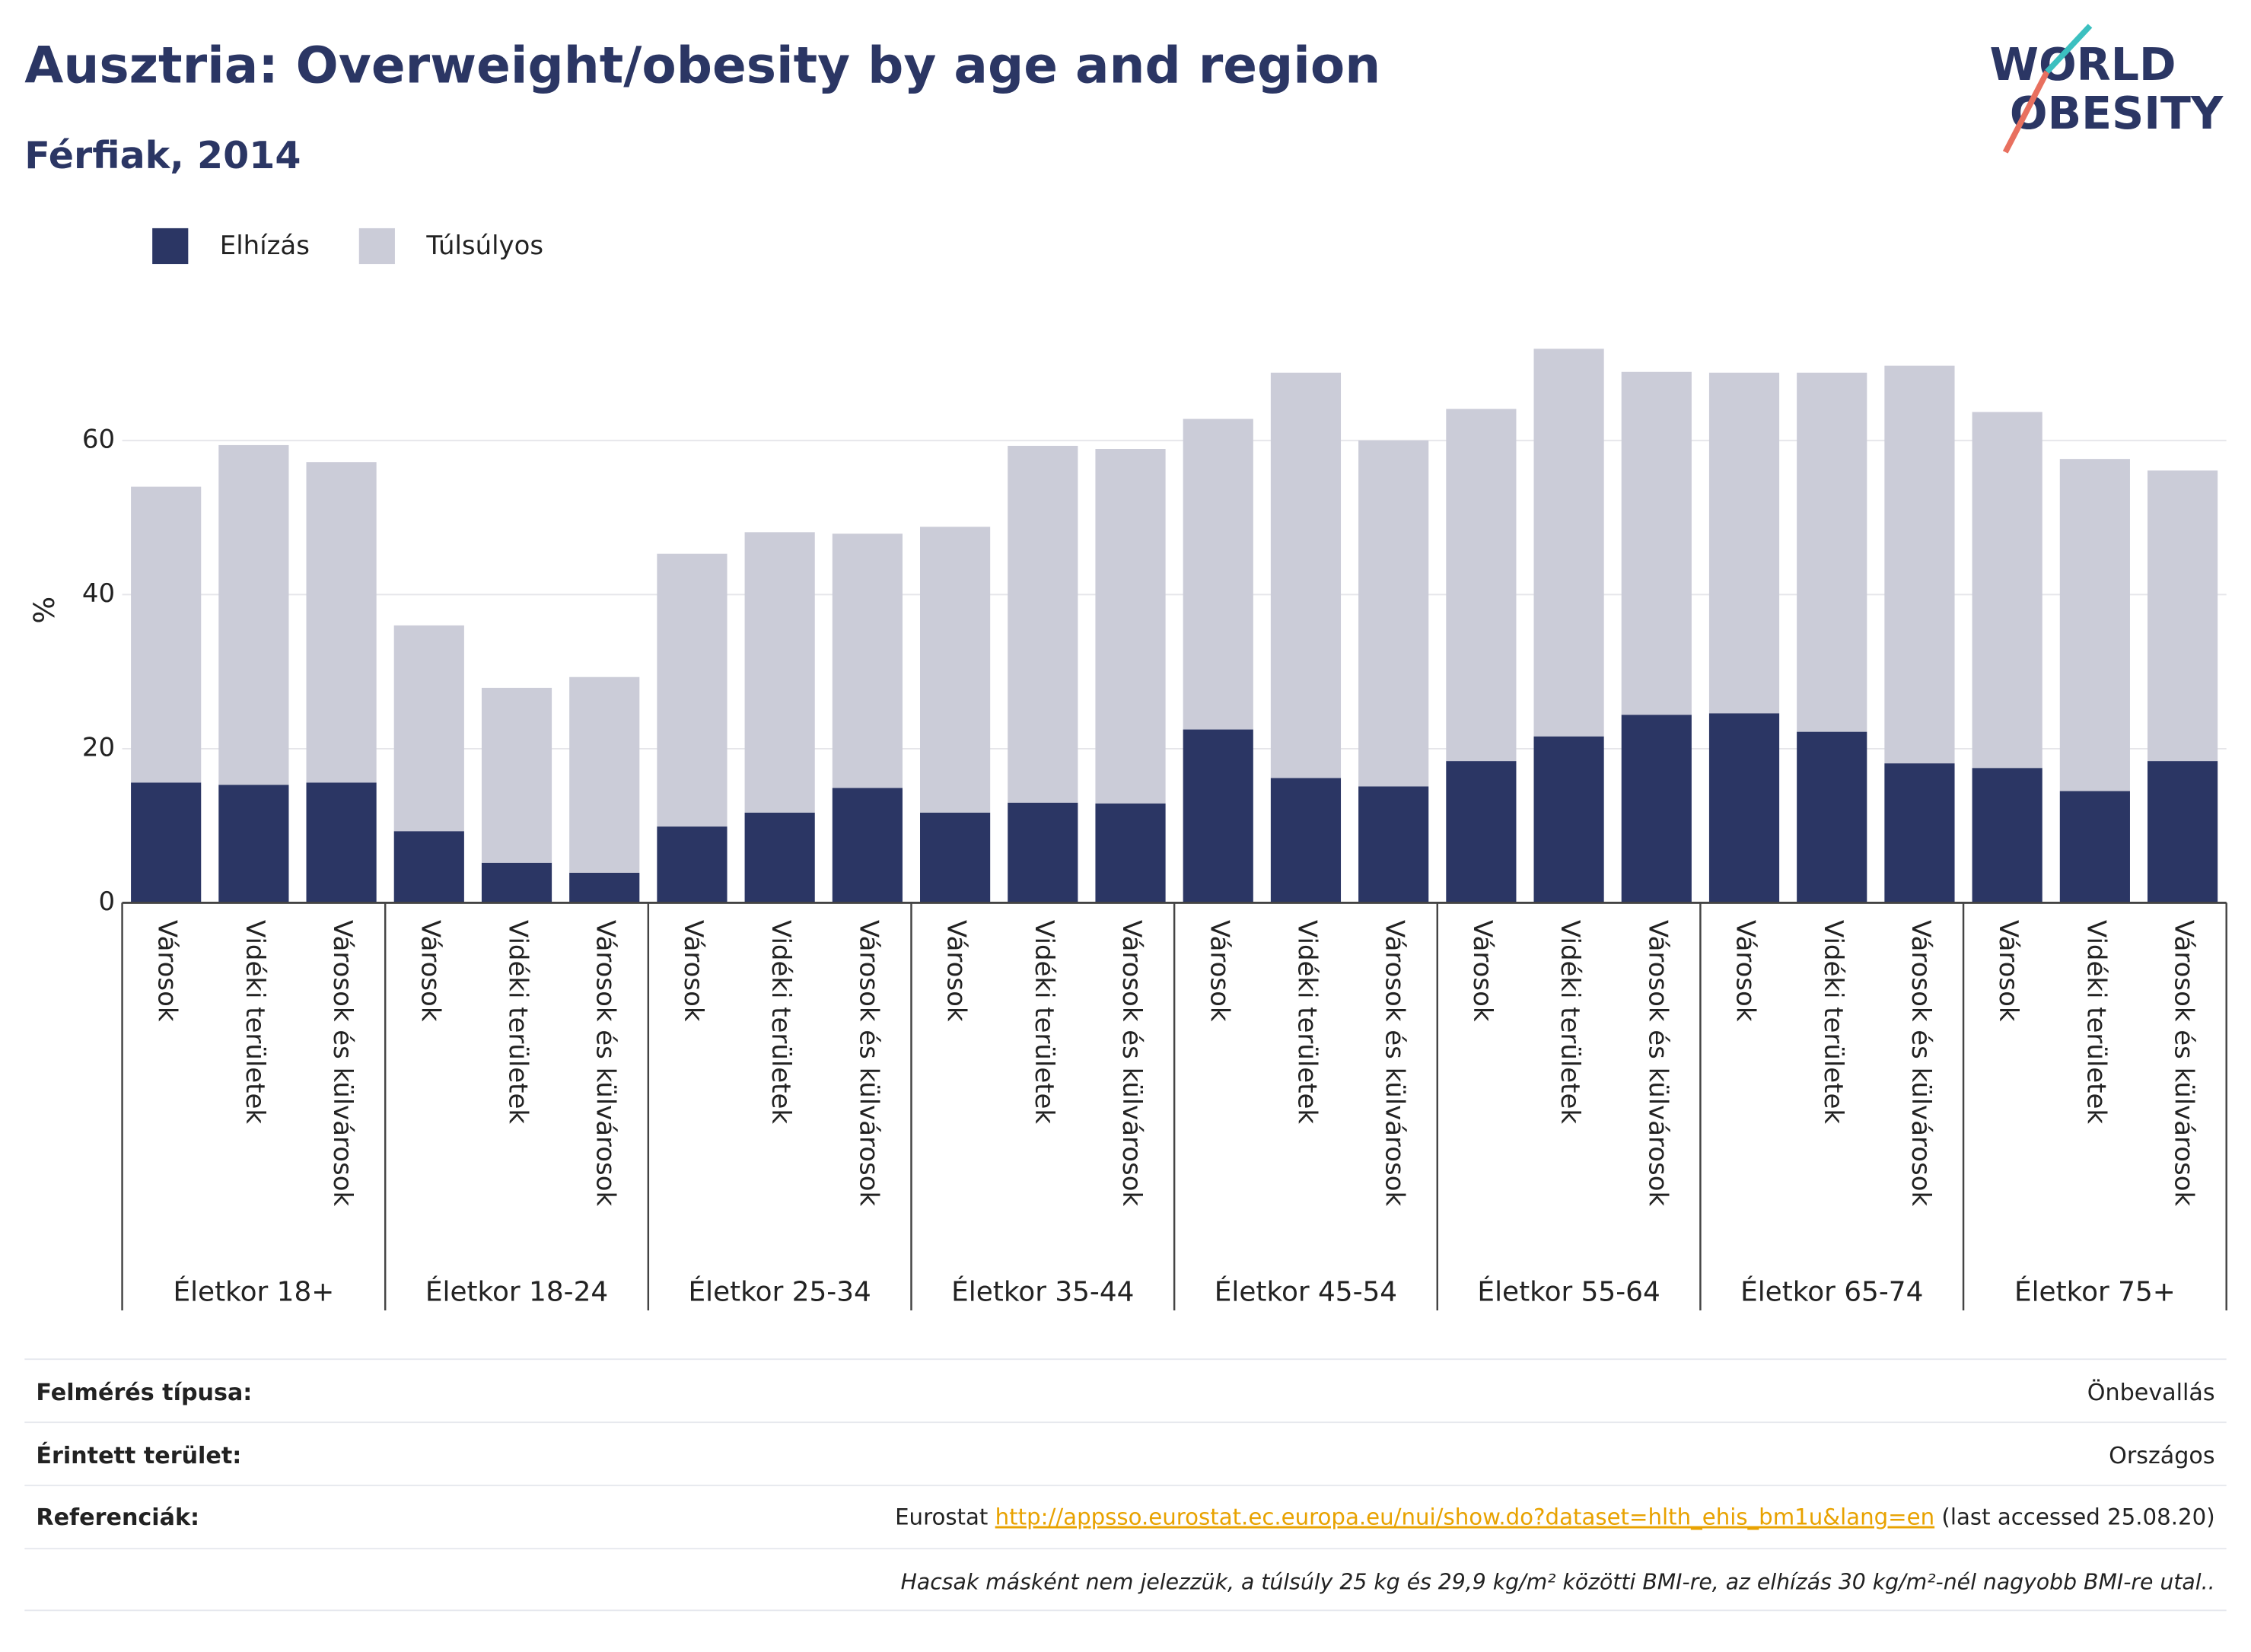  What do you see at coordinates (2095, 1291) in the screenshot?
I see `group-label: Életkor 75+` at bounding box center [2095, 1291].